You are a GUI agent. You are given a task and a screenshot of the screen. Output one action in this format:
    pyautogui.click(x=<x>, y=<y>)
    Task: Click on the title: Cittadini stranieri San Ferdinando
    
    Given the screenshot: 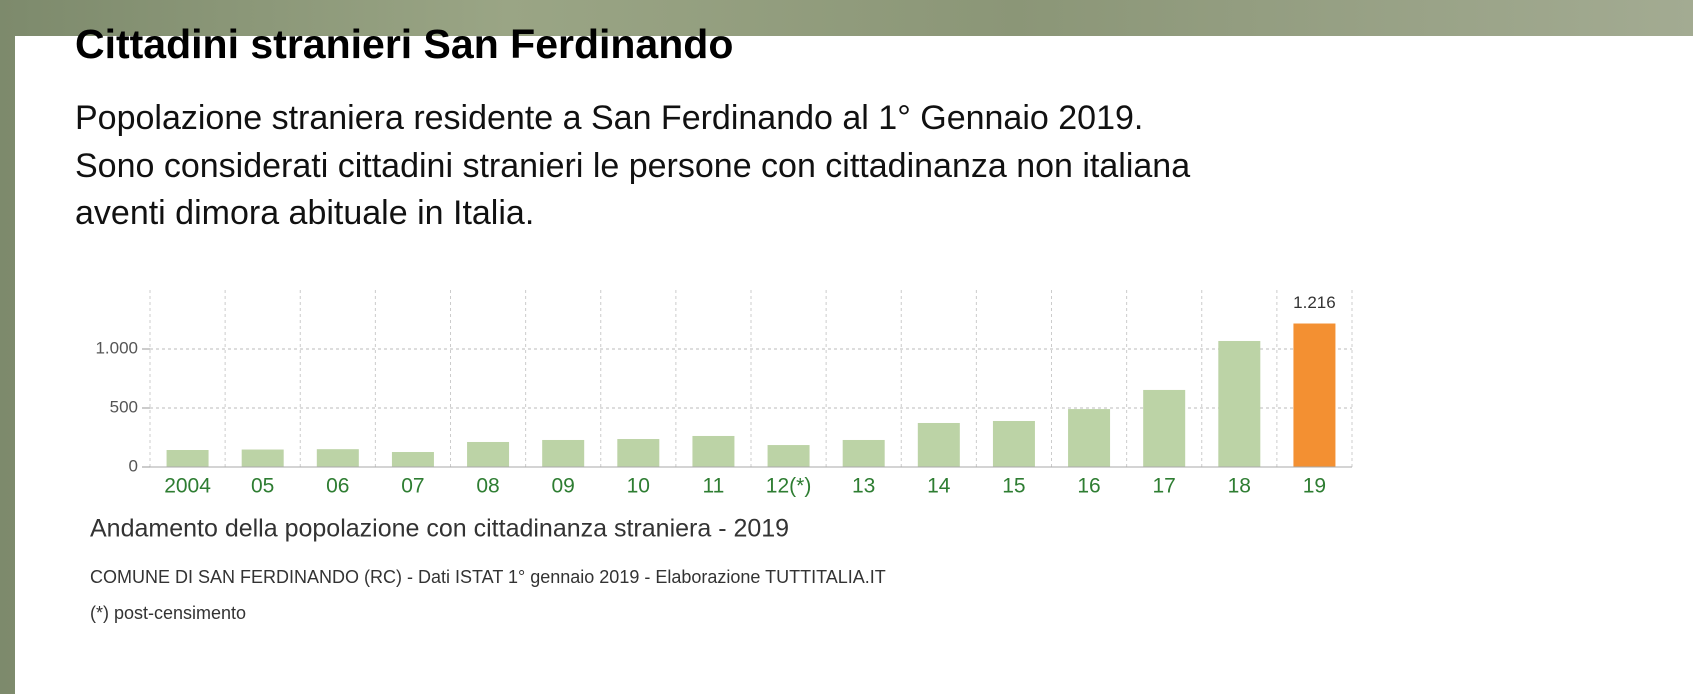 What is the action you would take?
    pyautogui.click(x=404, y=44)
    